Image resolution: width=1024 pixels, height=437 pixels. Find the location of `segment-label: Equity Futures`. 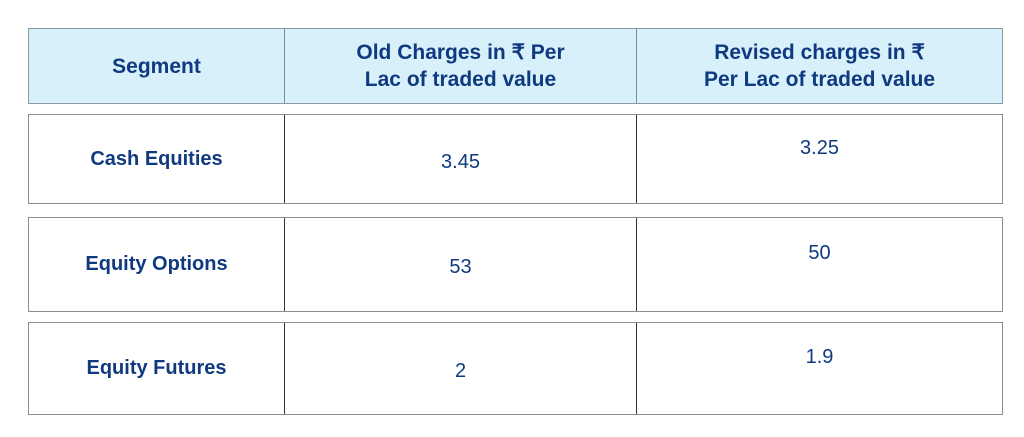

segment-label: Equity Futures is located at coordinates (156, 368).